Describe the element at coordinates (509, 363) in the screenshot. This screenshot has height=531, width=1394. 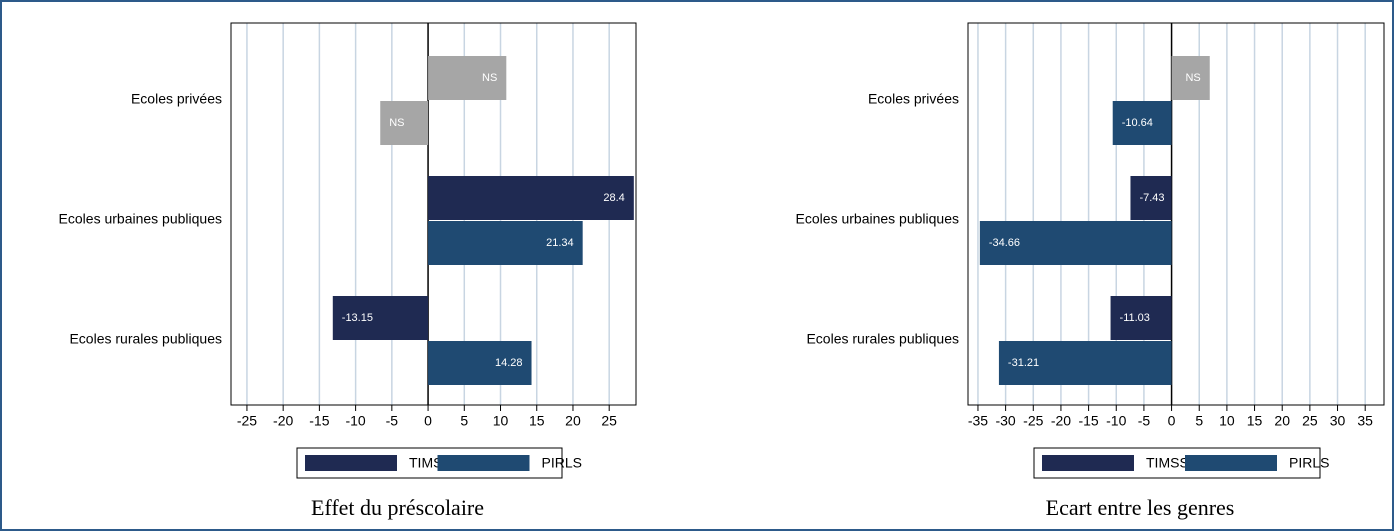
I see `value-label: 14.28` at that location.